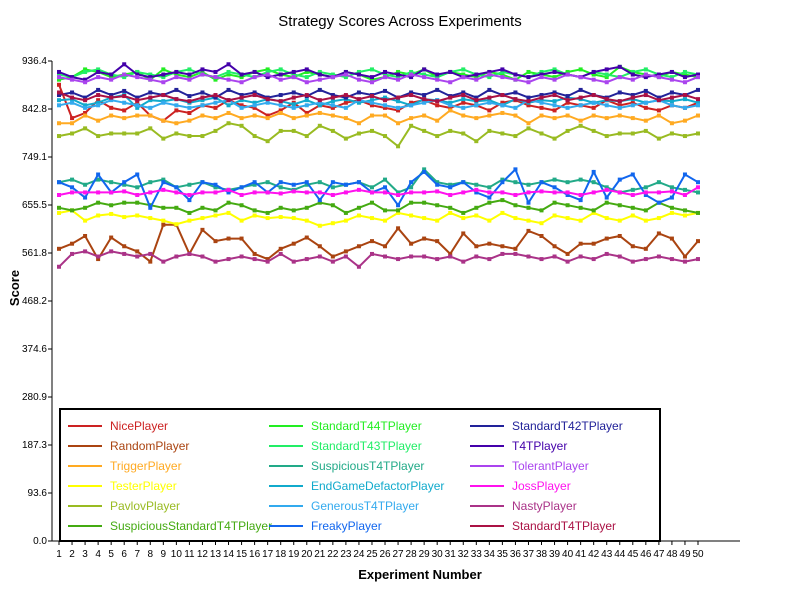 This screenshot has height=600, width=800. What do you see at coordinates (477, 554) in the screenshot?
I see `x-tick-label: 33` at bounding box center [477, 554].